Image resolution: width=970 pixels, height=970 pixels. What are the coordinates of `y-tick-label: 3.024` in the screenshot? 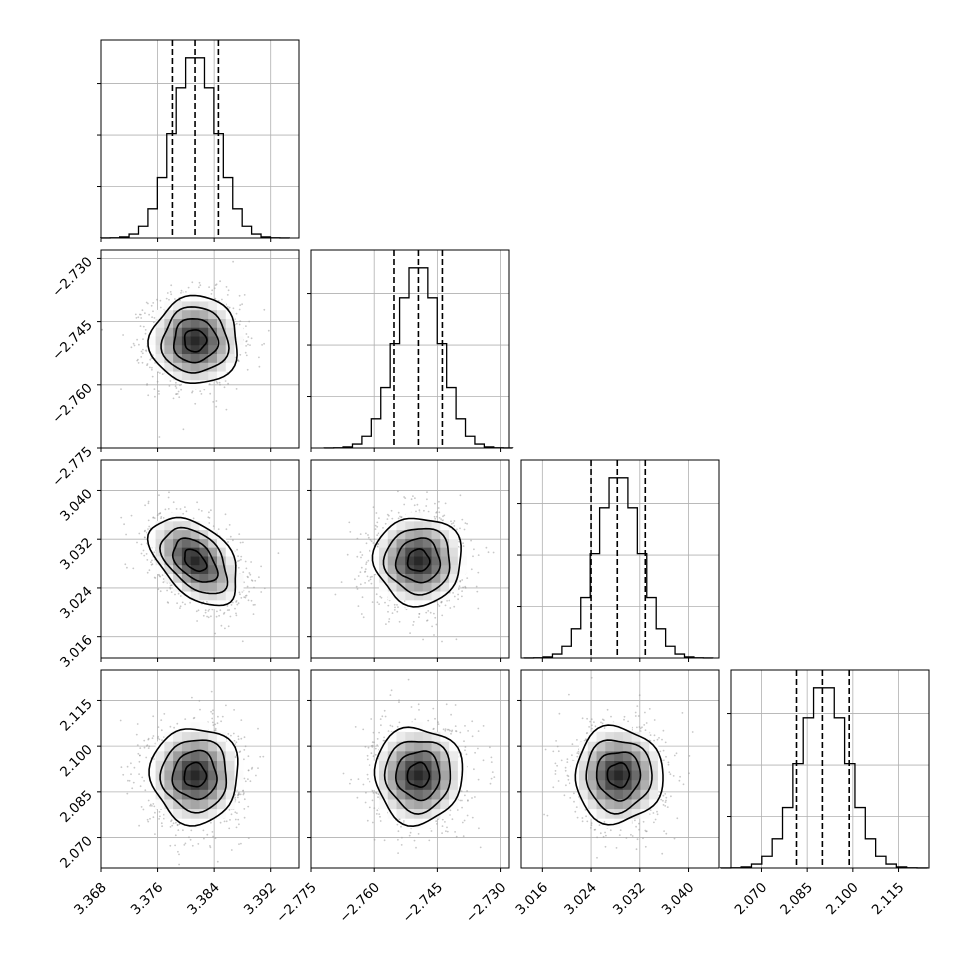 It's located at (76, 602).